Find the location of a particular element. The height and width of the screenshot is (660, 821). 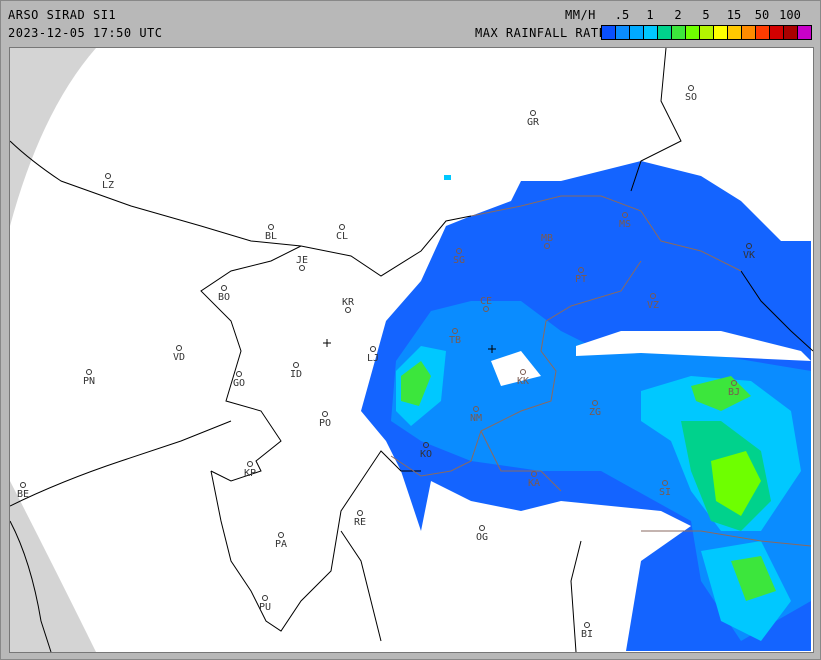

legend-tick: 100 is located at coordinates (790, 15).